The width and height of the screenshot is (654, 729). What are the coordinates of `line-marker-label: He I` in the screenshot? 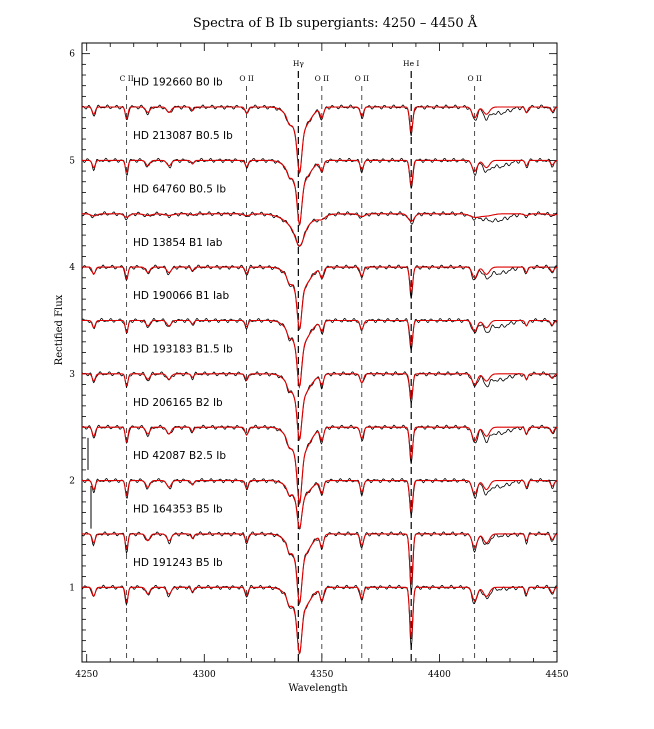 It's located at (411, 63).